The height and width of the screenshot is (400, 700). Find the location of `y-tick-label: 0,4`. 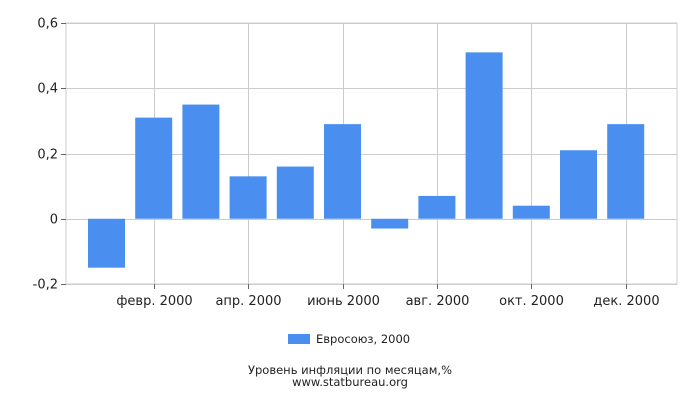

y-tick-label: 0,4 is located at coordinates (47, 89).